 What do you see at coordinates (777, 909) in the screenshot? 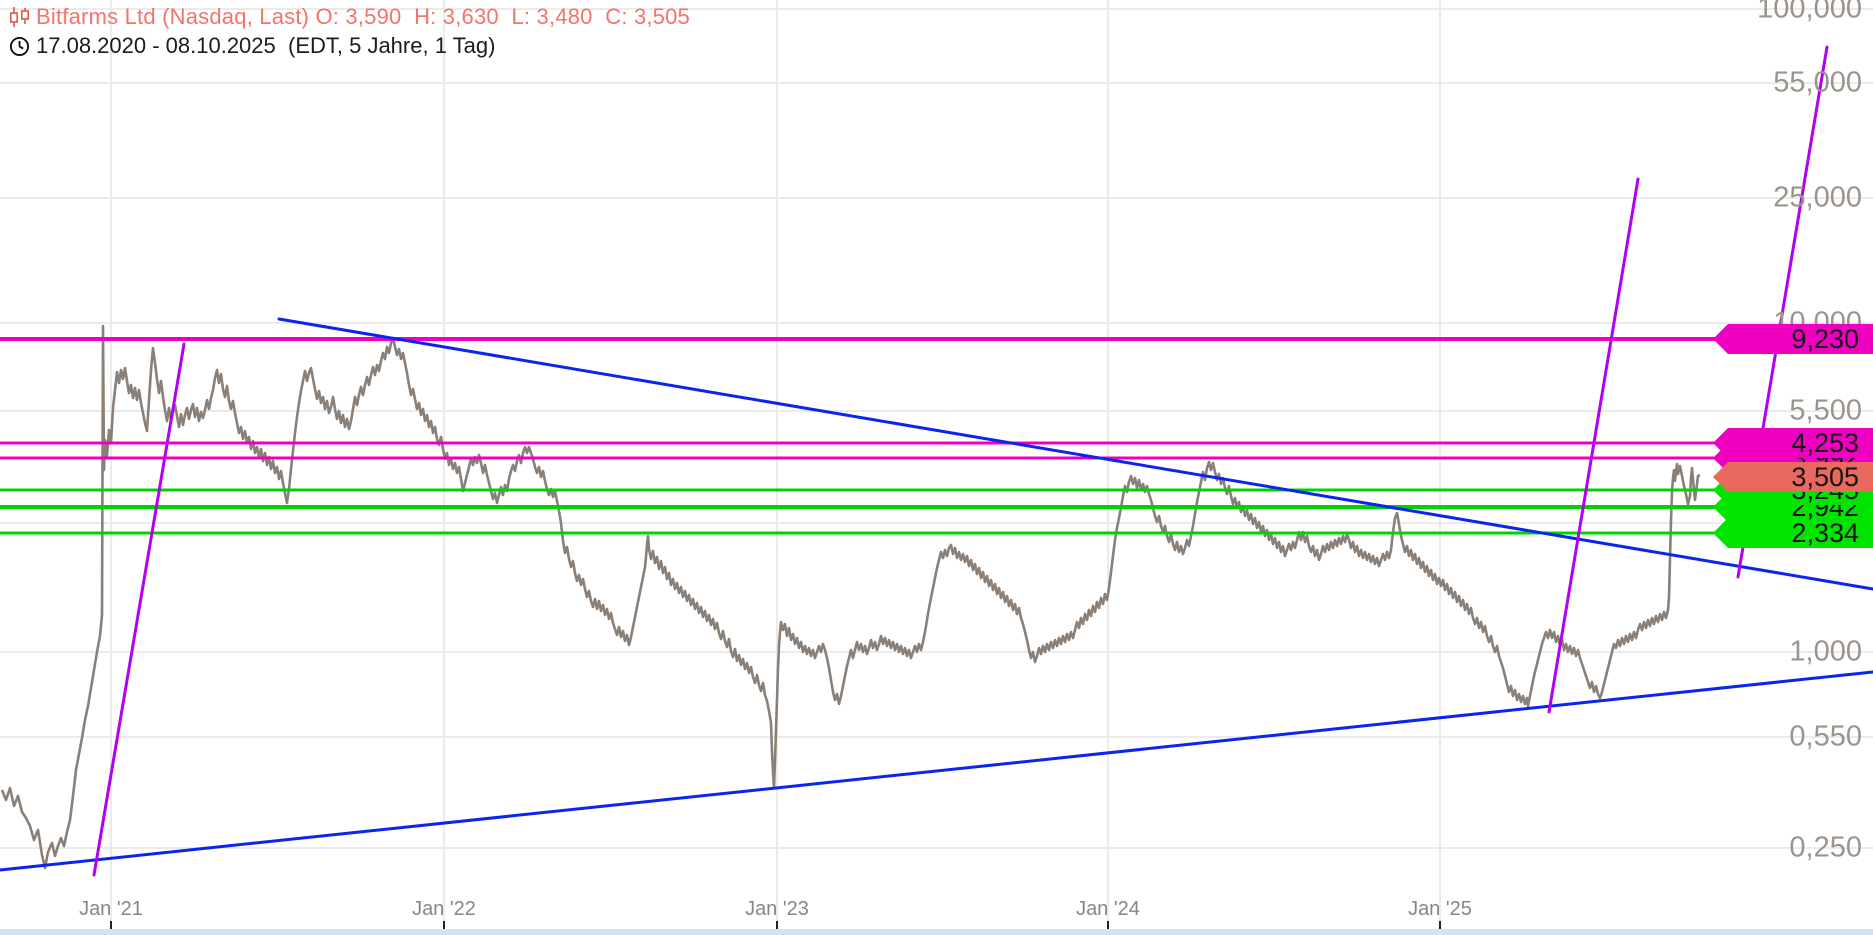
I see `x-axis-label: Jan '23` at bounding box center [777, 909].